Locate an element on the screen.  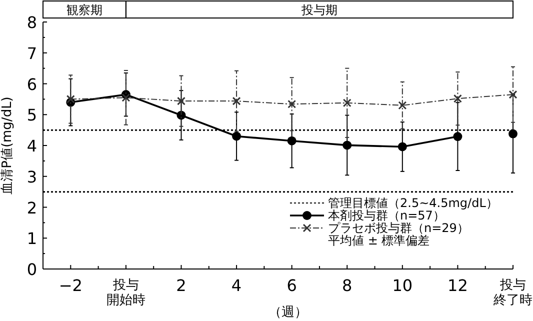
y-tick-label: 5 is located at coordinates (31, 115).